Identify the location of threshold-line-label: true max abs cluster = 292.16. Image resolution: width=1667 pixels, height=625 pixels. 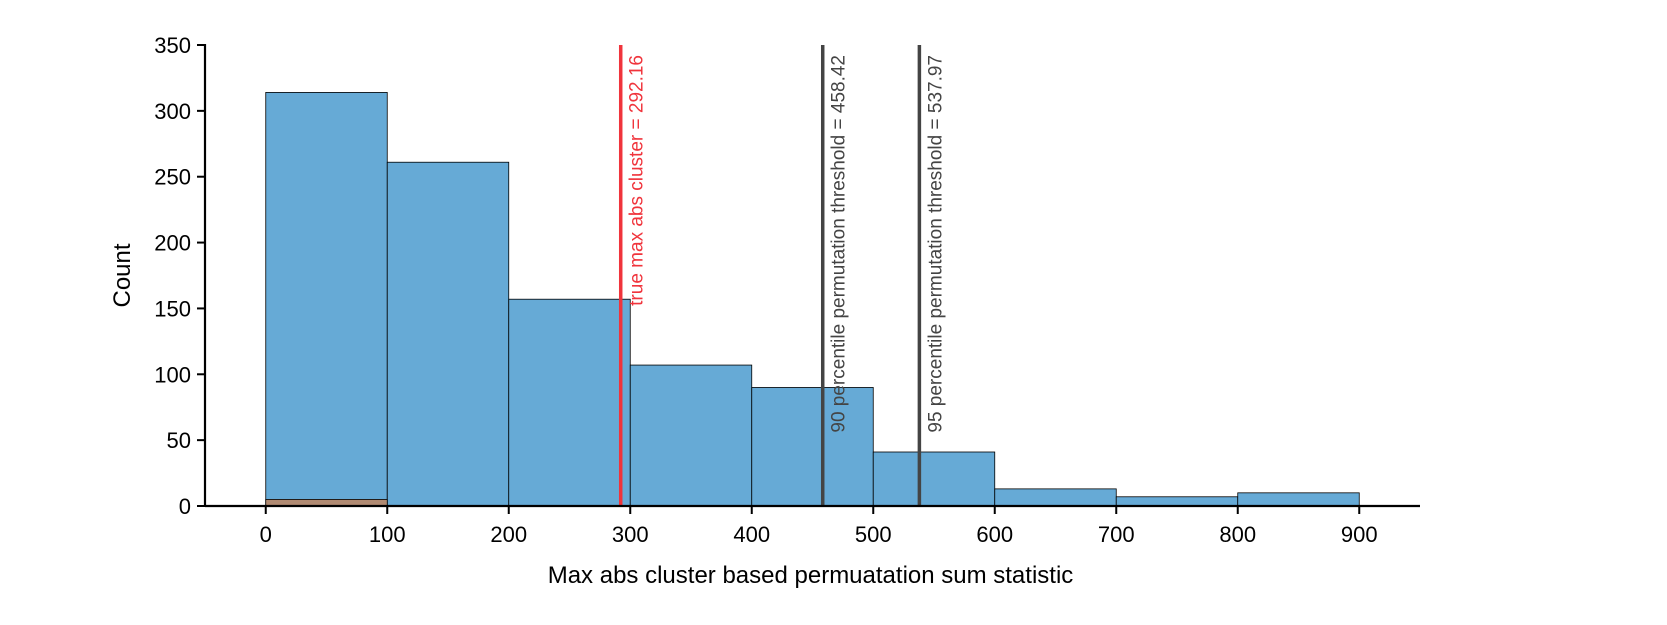
(637, 180).